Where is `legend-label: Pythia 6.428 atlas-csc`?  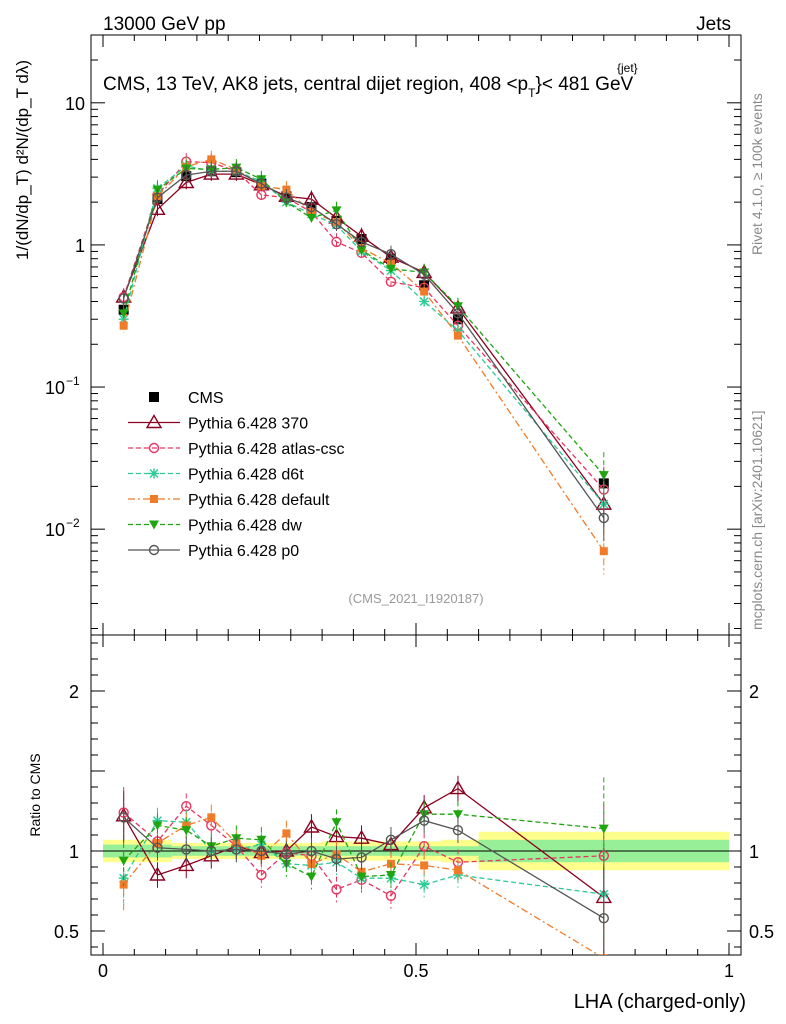 legend-label: Pythia 6.428 atlas-csc is located at coordinates (266, 449).